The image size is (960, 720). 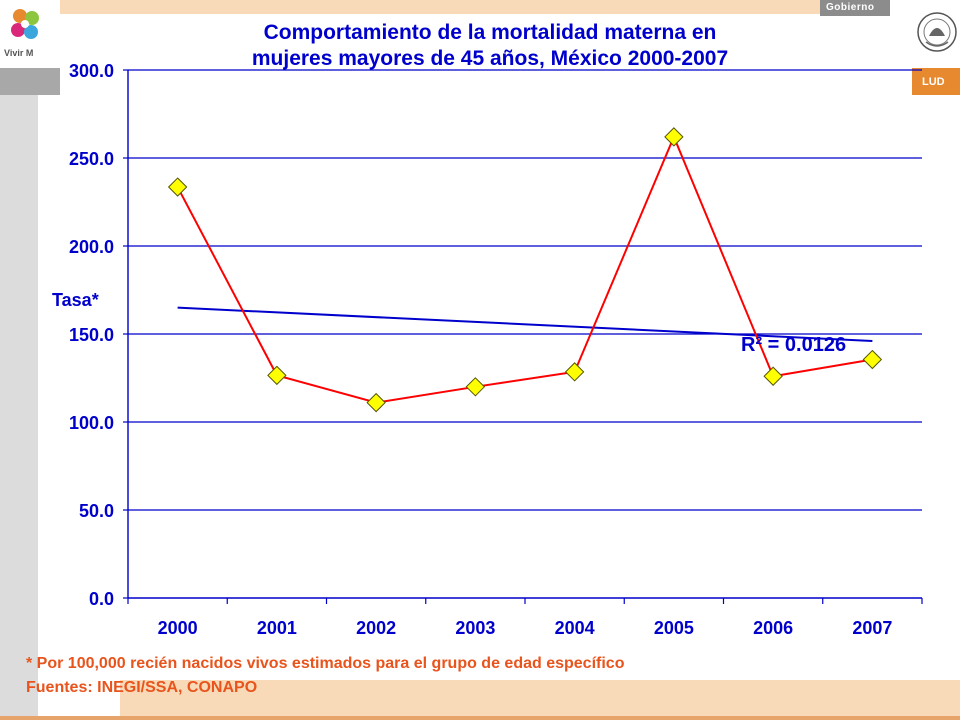 I want to click on y-tick-label: 0.0, so click(x=101, y=599).